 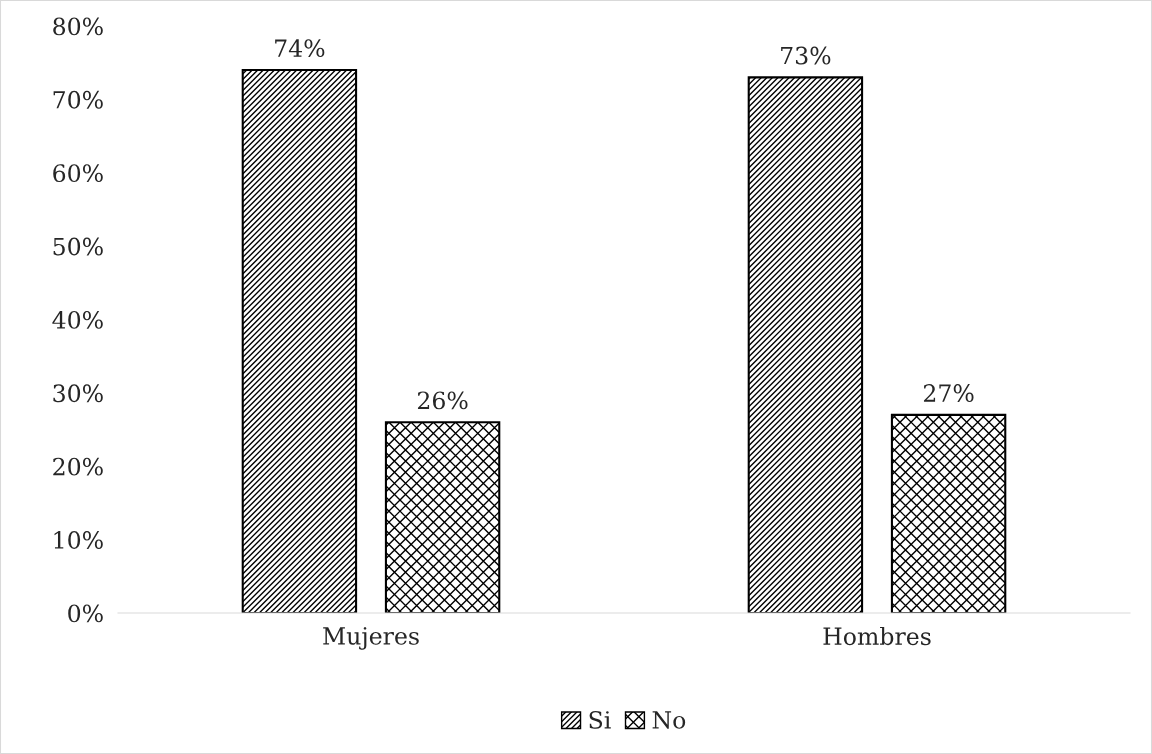 I want to click on x-tick-label: Hombres, so click(x=877, y=636).